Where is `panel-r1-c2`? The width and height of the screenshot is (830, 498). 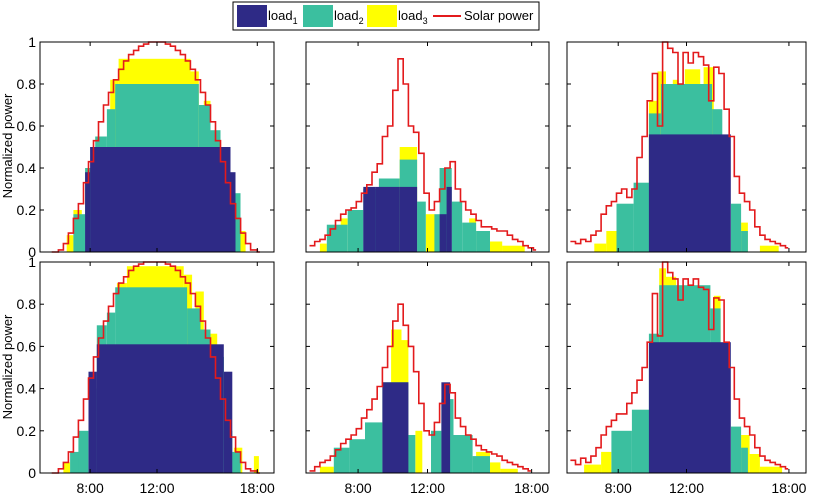 panel-r1-c2 is located at coordinates (427, 147).